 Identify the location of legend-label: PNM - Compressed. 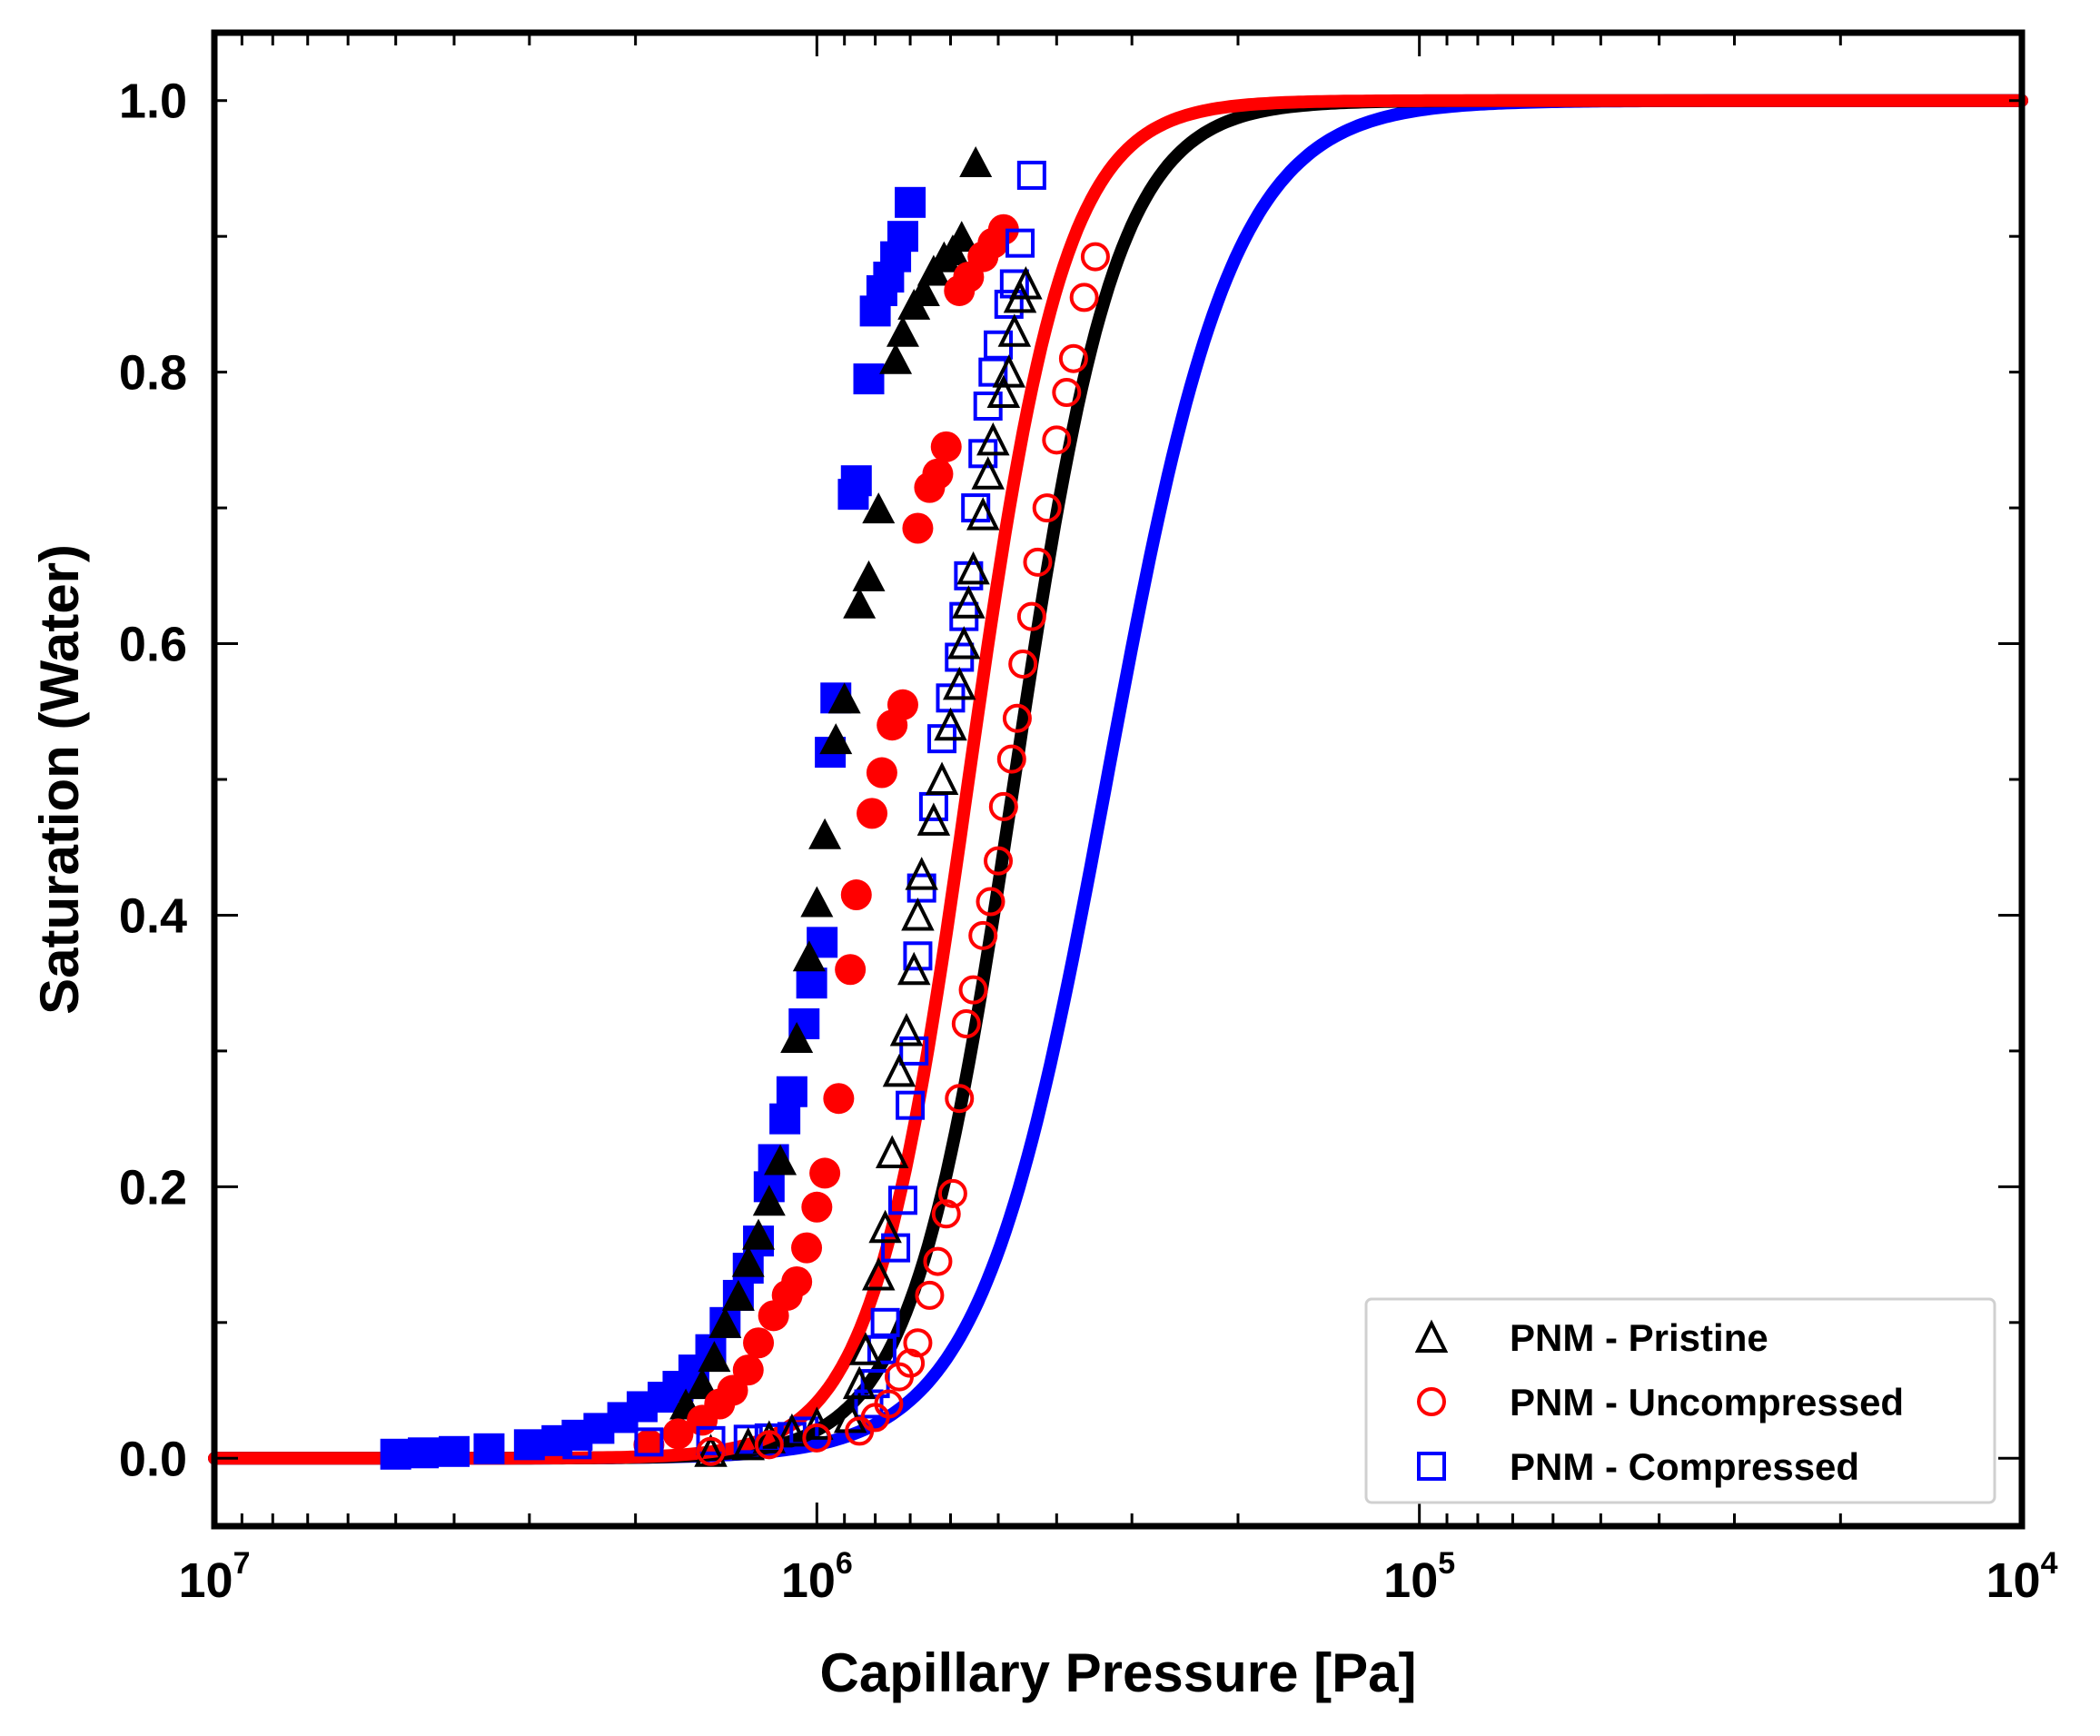
(1684, 1466).